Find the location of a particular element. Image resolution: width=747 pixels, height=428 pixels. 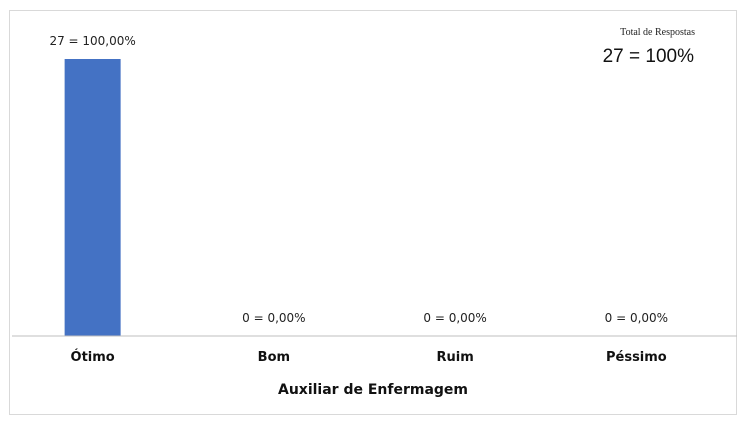

data-label-1: 0 = 0,00% is located at coordinates (273, 318).